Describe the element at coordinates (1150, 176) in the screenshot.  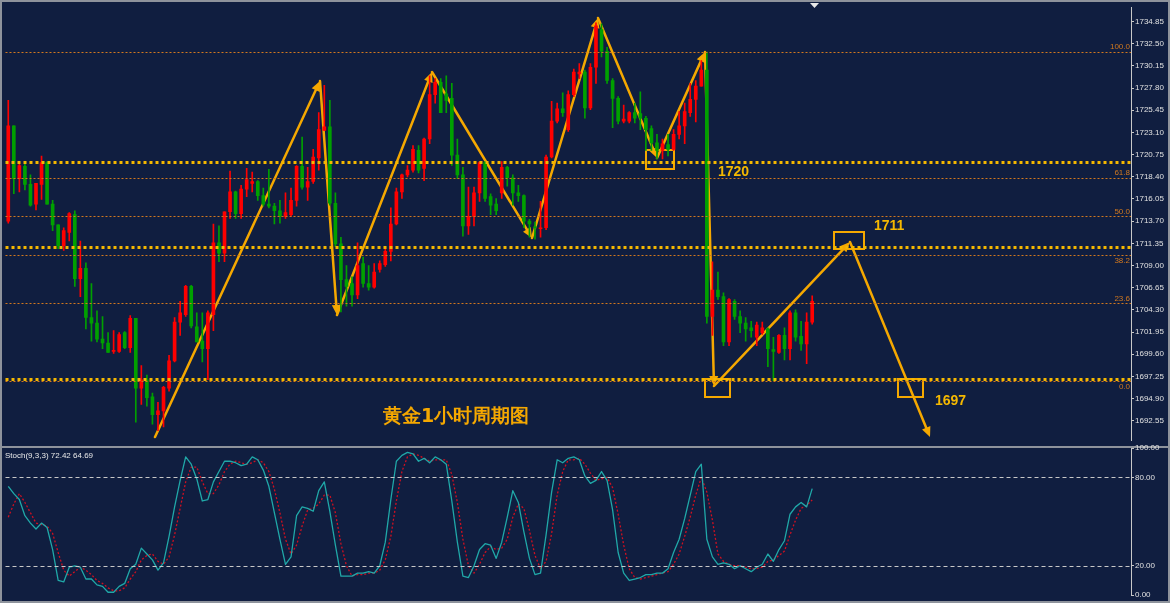
I see `y-tick-label: 1718.40` at that location.